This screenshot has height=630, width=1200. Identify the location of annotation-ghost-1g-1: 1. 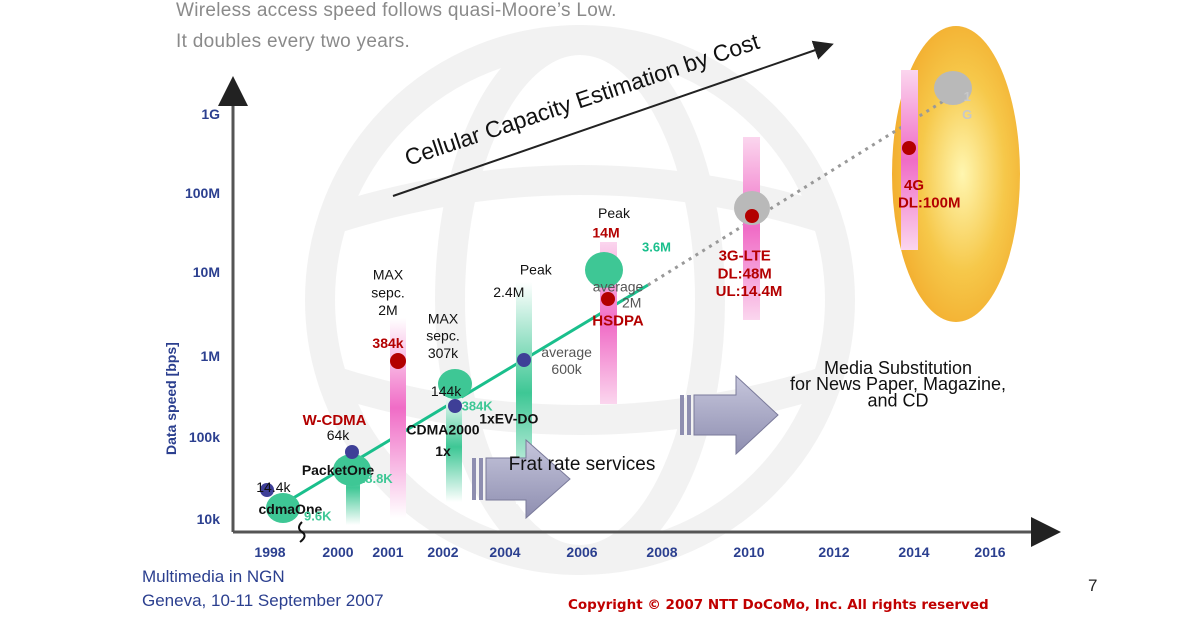
(967, 96).